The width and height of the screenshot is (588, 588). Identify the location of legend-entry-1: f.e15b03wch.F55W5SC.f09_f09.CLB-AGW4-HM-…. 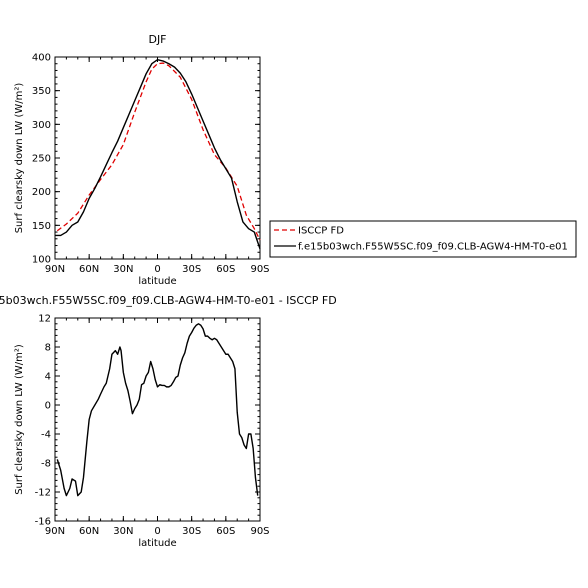
(433, 247).